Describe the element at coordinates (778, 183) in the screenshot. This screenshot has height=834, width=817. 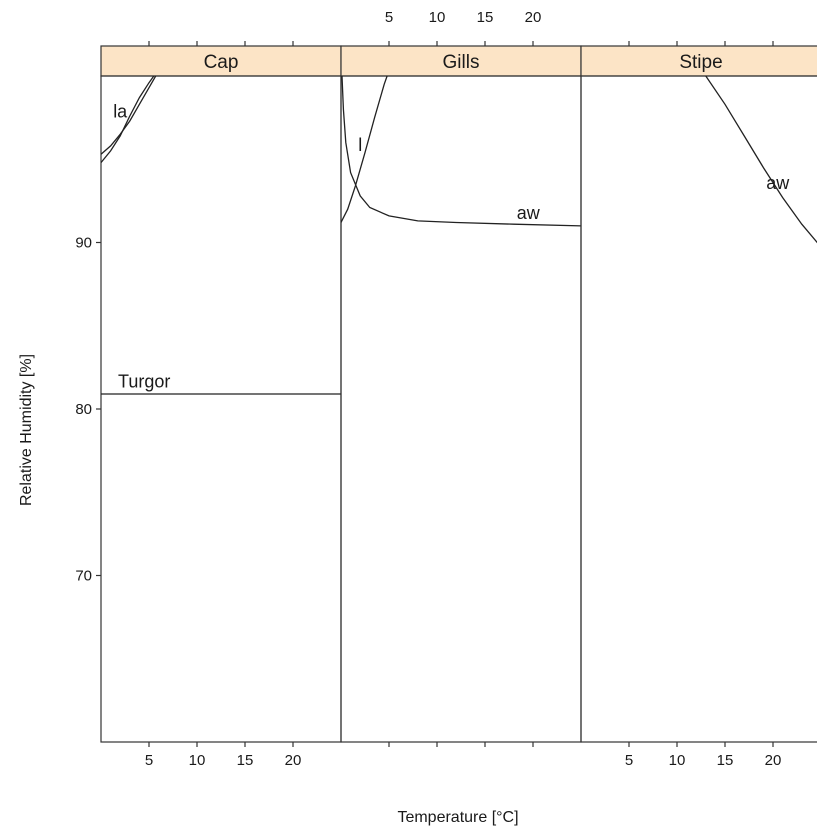
I see `curve-label-stipe-aw: aw` at that location.